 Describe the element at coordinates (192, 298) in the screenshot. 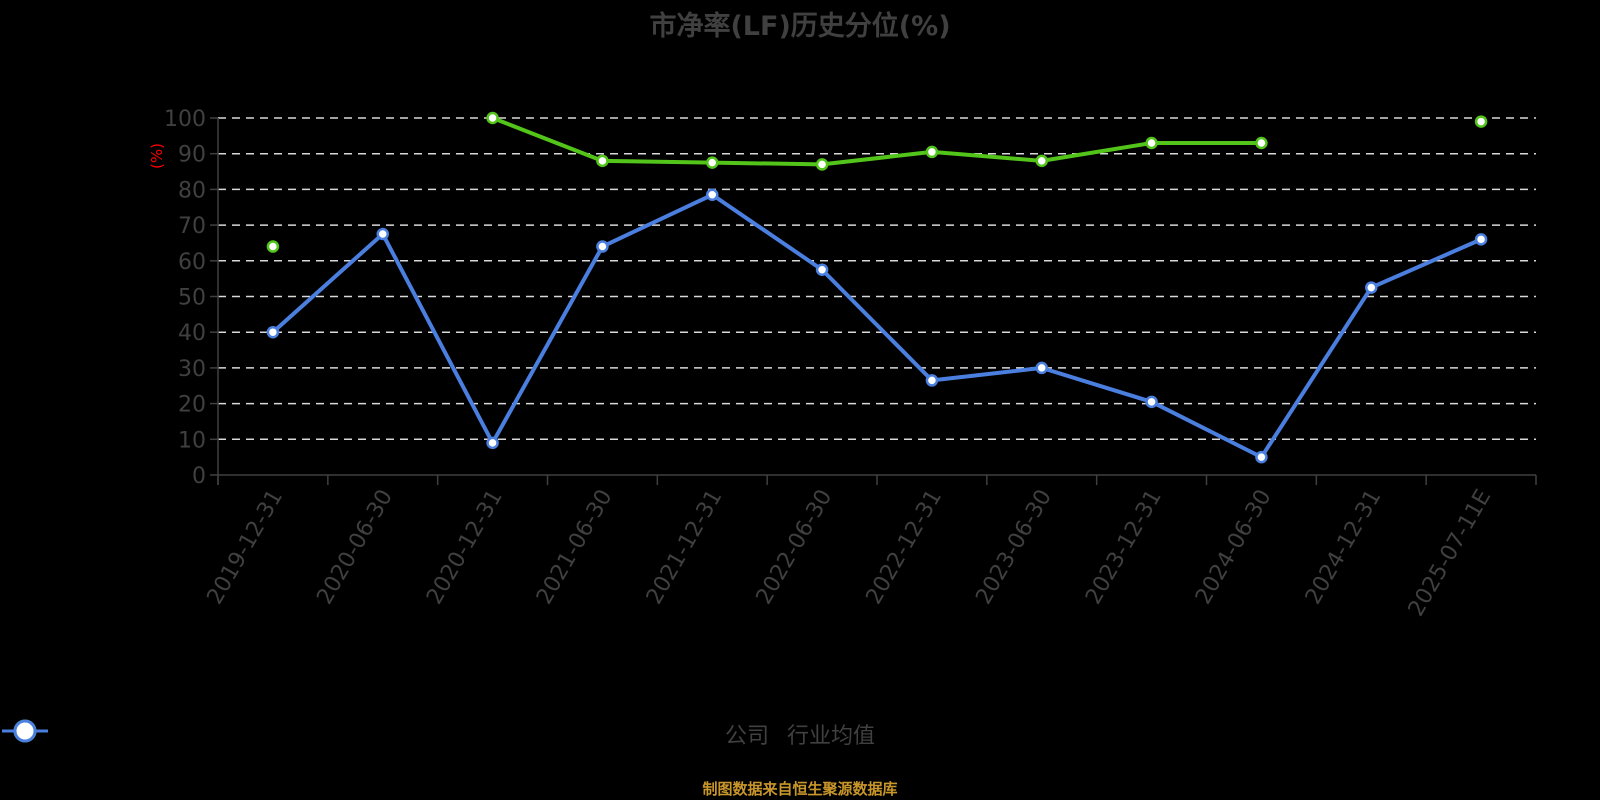

I see `y-tick-label: 50` at that location.